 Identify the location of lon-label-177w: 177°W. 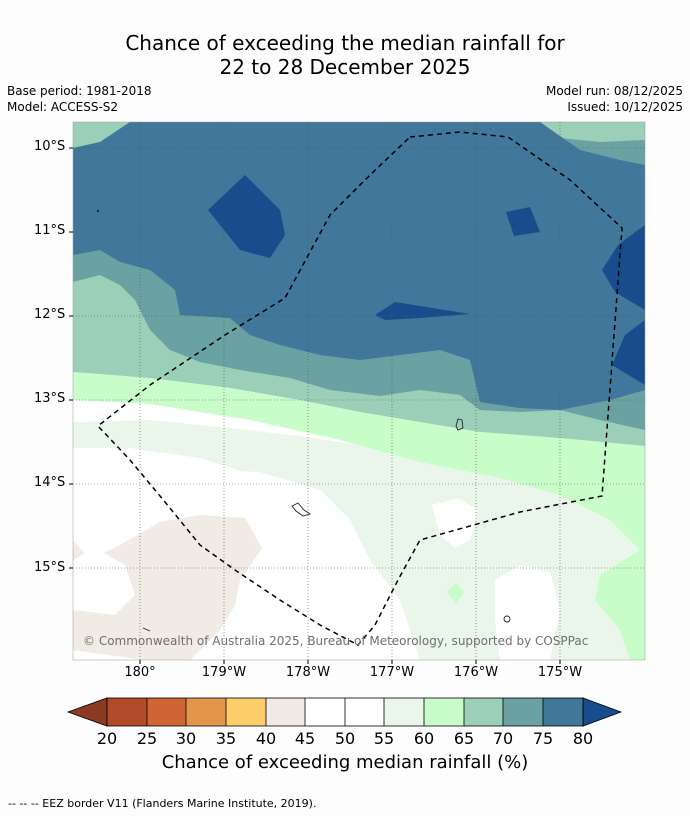
(392, 672).